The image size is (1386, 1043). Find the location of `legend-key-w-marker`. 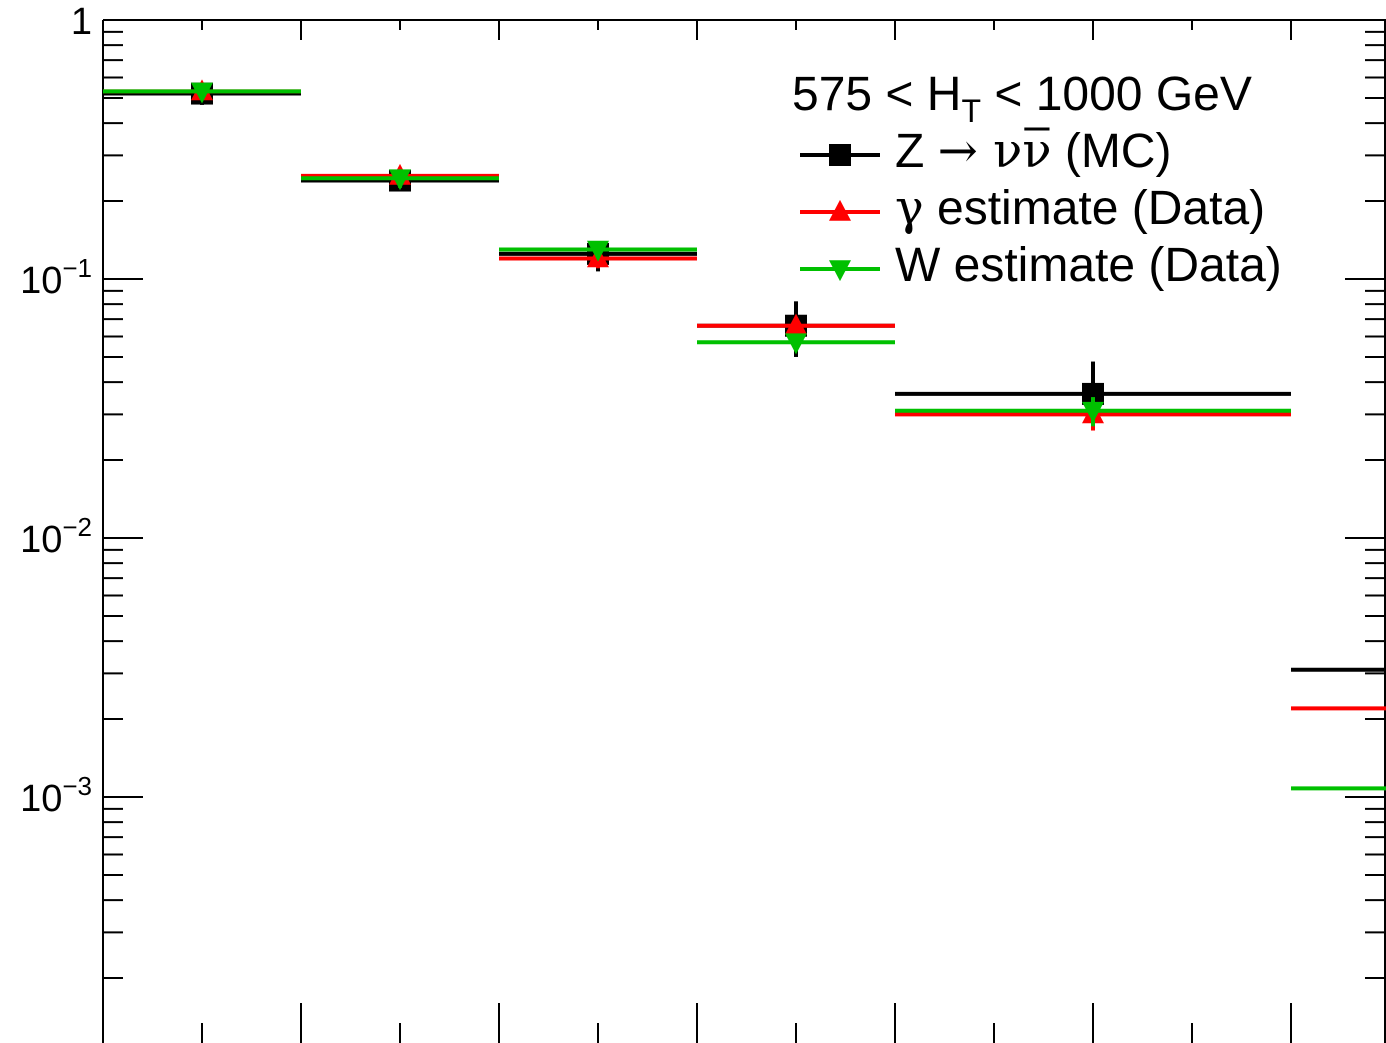

legend-key-w-marker is located at coordinates (840, 271).